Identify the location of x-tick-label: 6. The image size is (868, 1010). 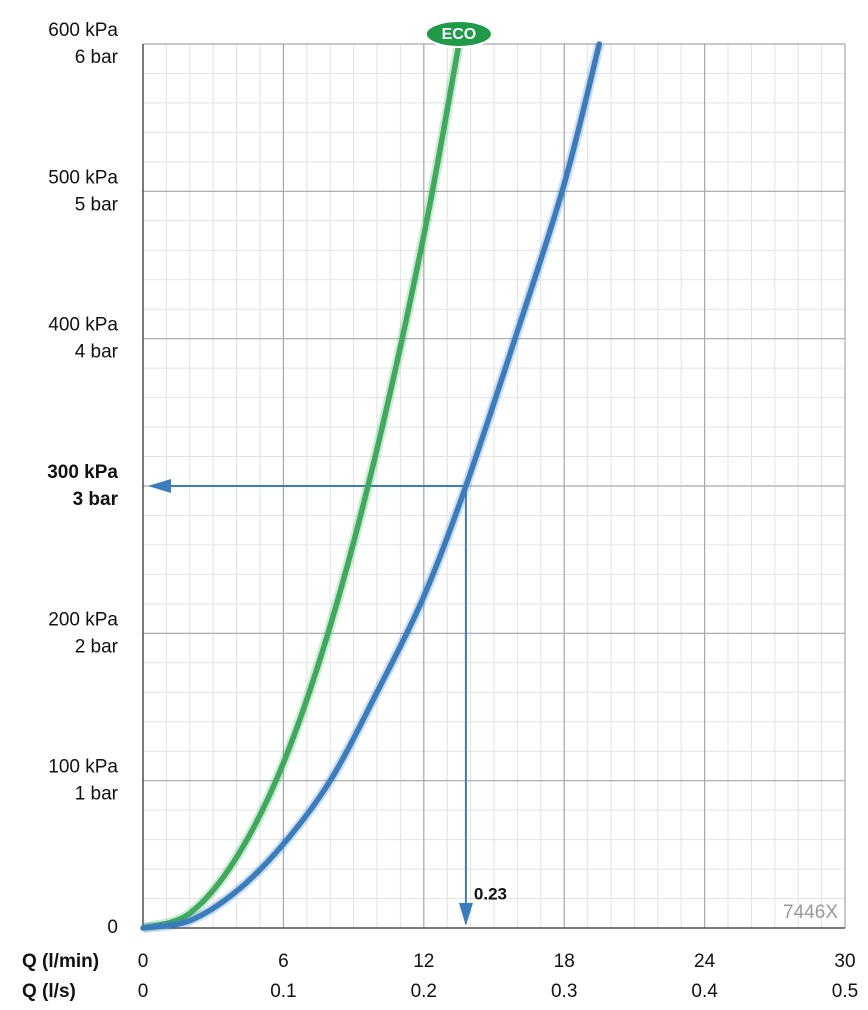
(283, 961).